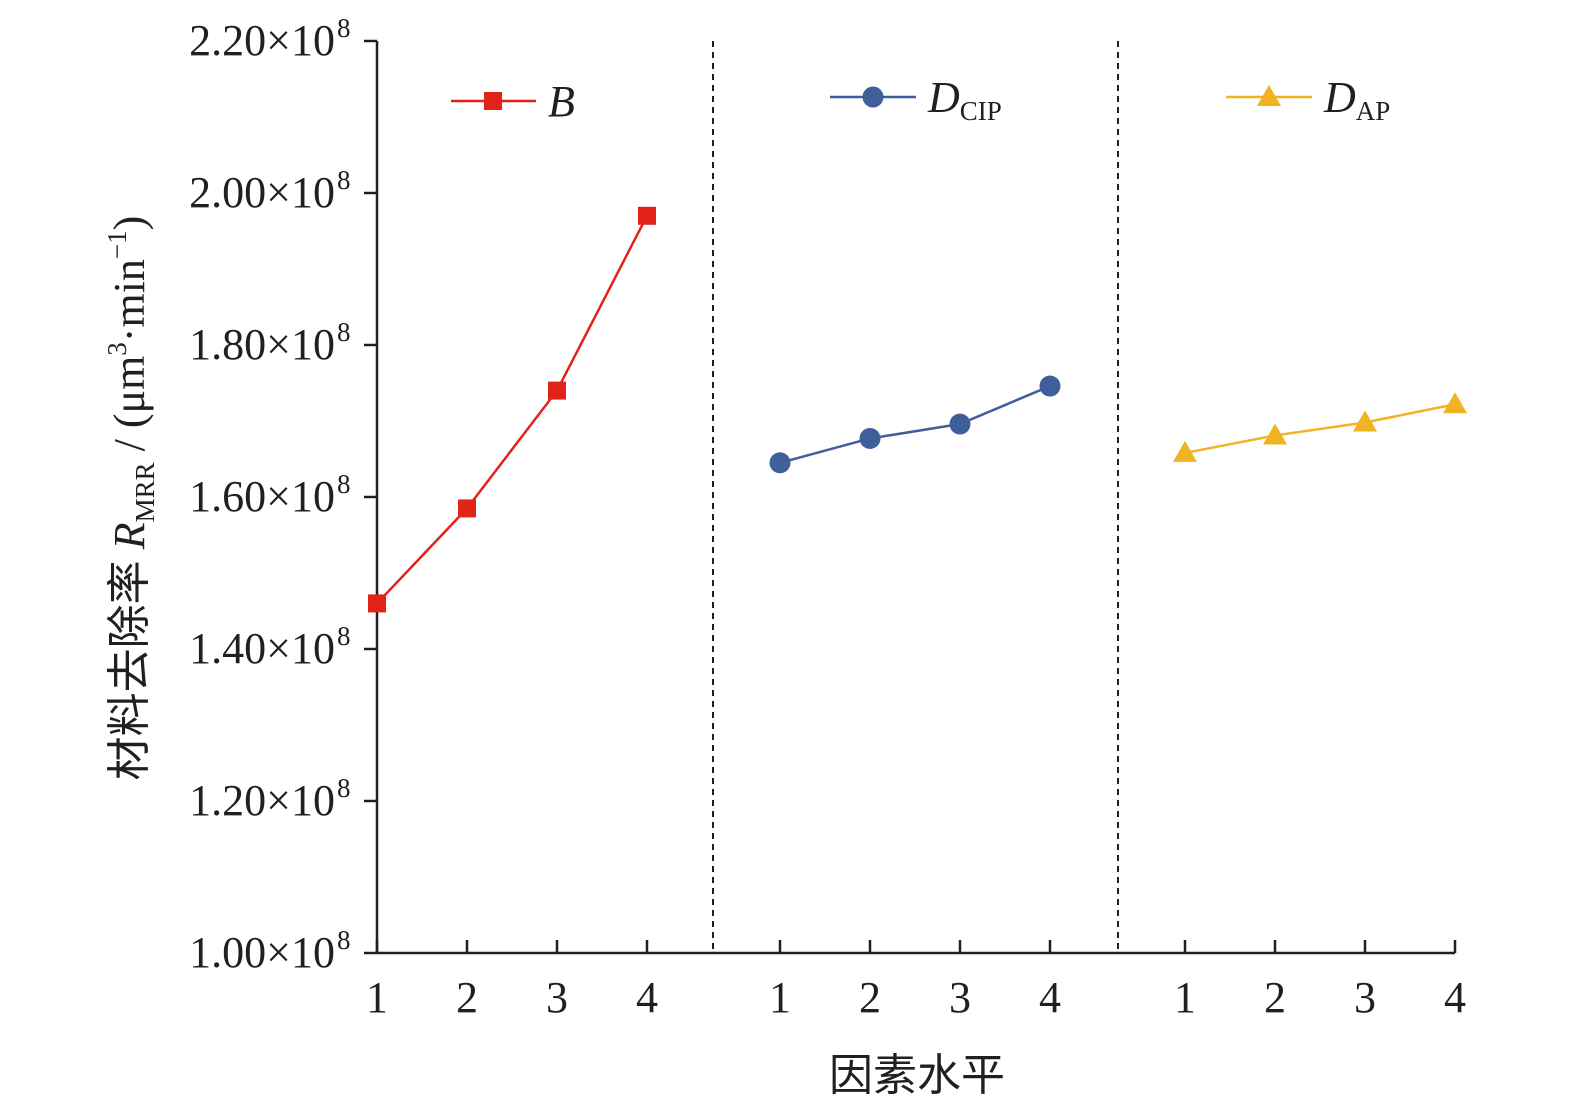 This screenshot has width=1575, height=1109. Describe the element at coordinates (917, 1075) in the screenshot. I see `x-axis-title: 因素水平` at that location.